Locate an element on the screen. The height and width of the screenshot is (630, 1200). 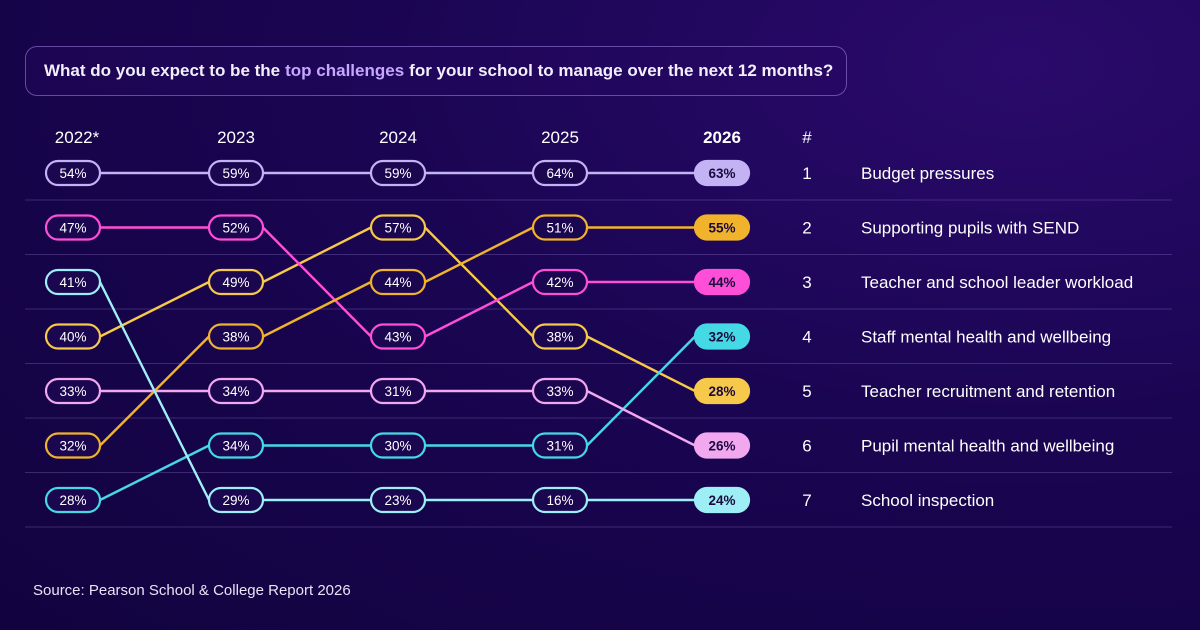
data-label: 47% is located at coordinates (72, 228).